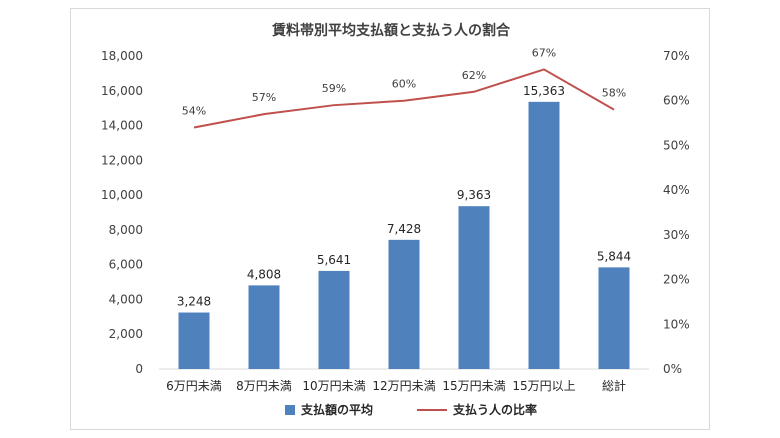 This screenshot has height=438, width=780. Describe the element at coordinates (676, 56) in the screenshot. I see `right-tick-label: 70%` at that location.